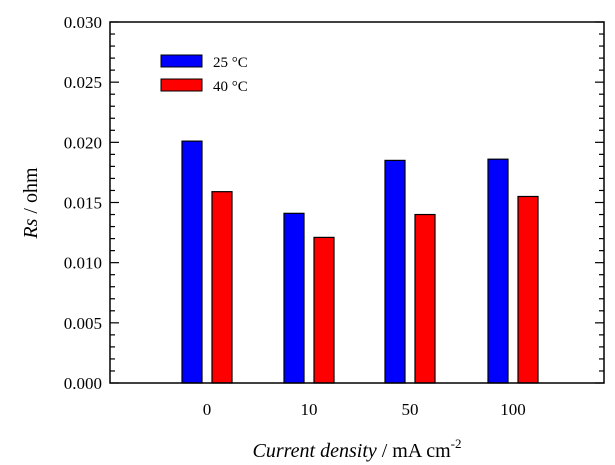  I want to click on legend-swatch-40c, so click(181, 85).